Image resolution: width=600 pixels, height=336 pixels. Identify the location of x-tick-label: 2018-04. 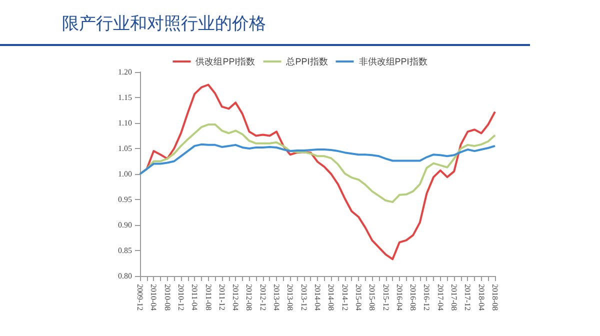
(481, 297).